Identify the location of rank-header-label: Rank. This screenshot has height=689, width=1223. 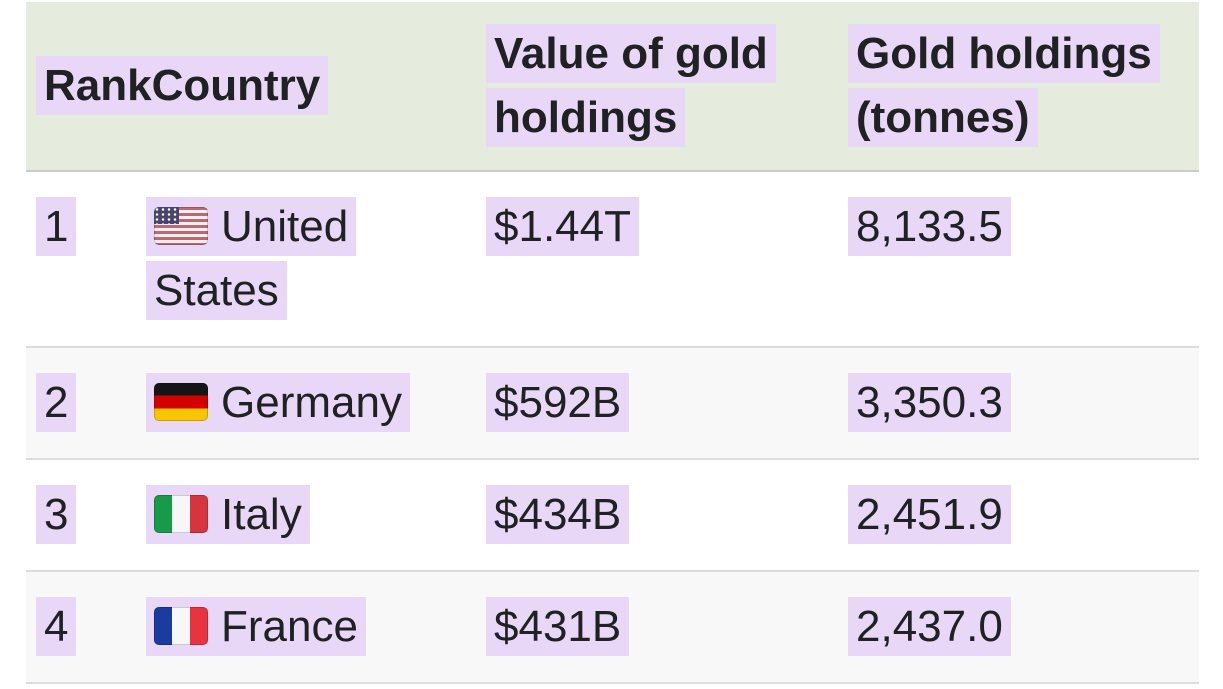
(98, 85).